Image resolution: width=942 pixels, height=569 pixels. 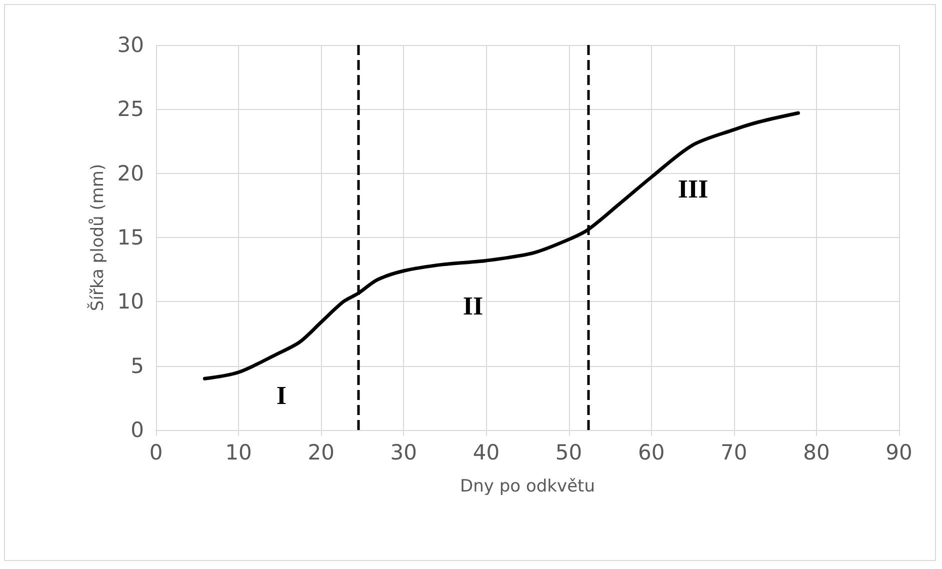 What do you see at coordinates (404, 452) in the screenshot?
I see `x-tick-label: 30` at bounding box center [404, 452].